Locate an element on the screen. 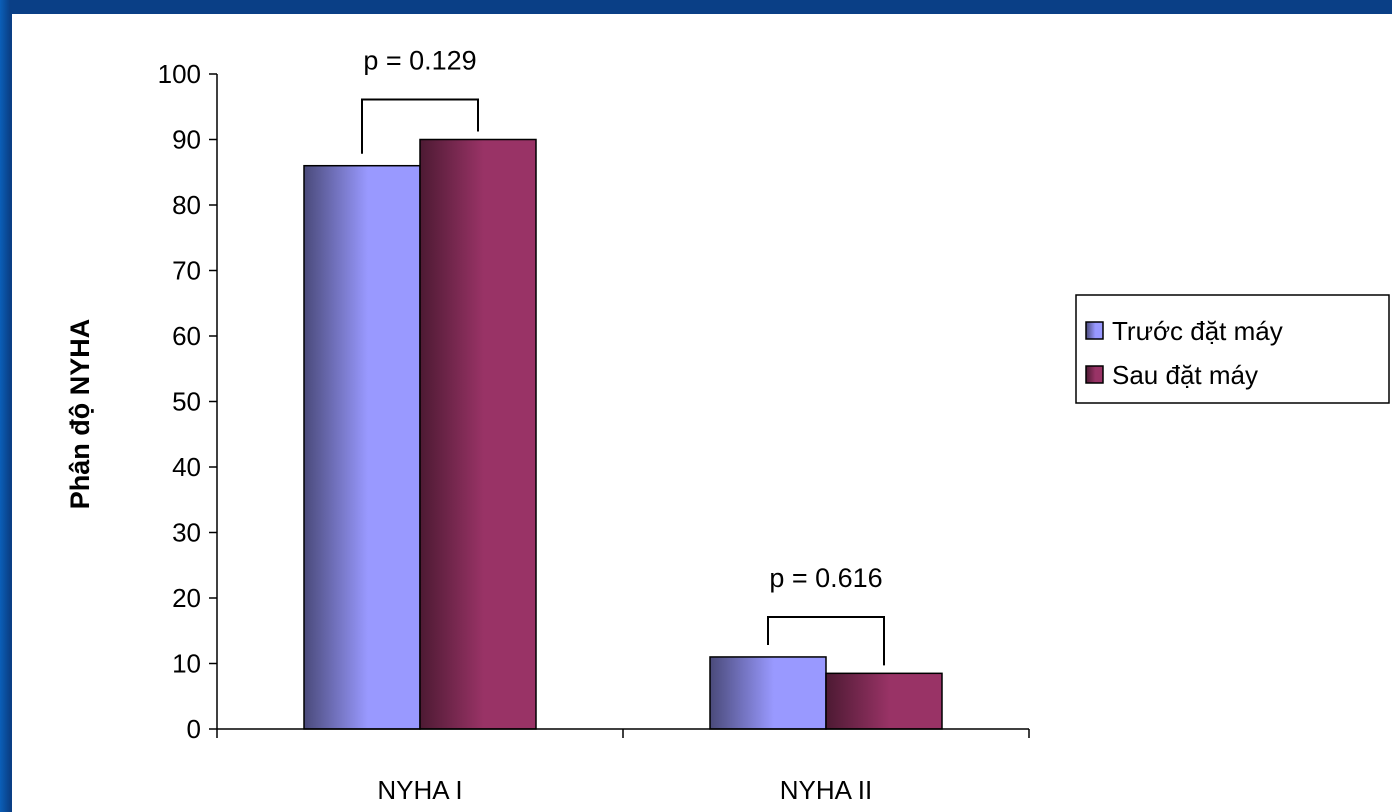 The width and height of the screenshot is (1392, 812). legend: Trước đặt máy Sau đặt máy is located at coordinates (1232, 349).